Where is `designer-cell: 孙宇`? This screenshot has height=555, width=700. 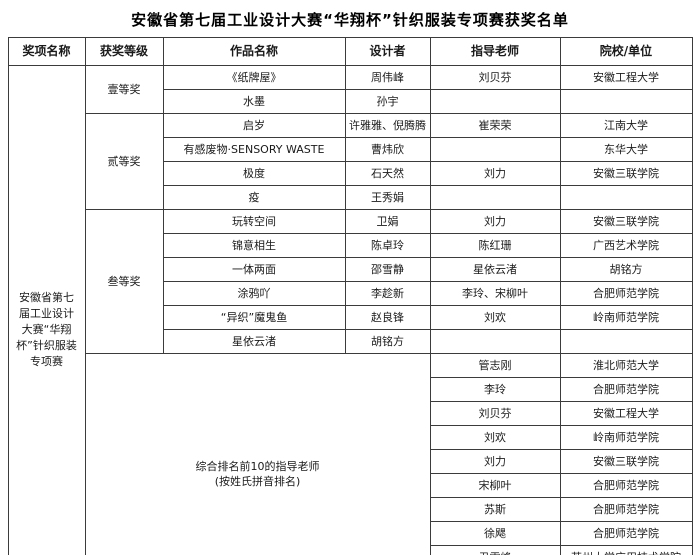
designer-cell: 孙宇 is located at coordinates (387, 101).